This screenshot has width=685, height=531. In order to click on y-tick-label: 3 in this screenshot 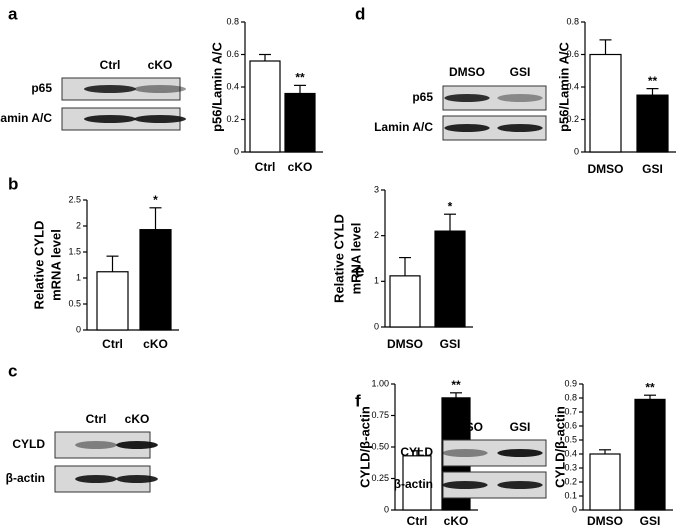, I will do `click(376, 189)`.